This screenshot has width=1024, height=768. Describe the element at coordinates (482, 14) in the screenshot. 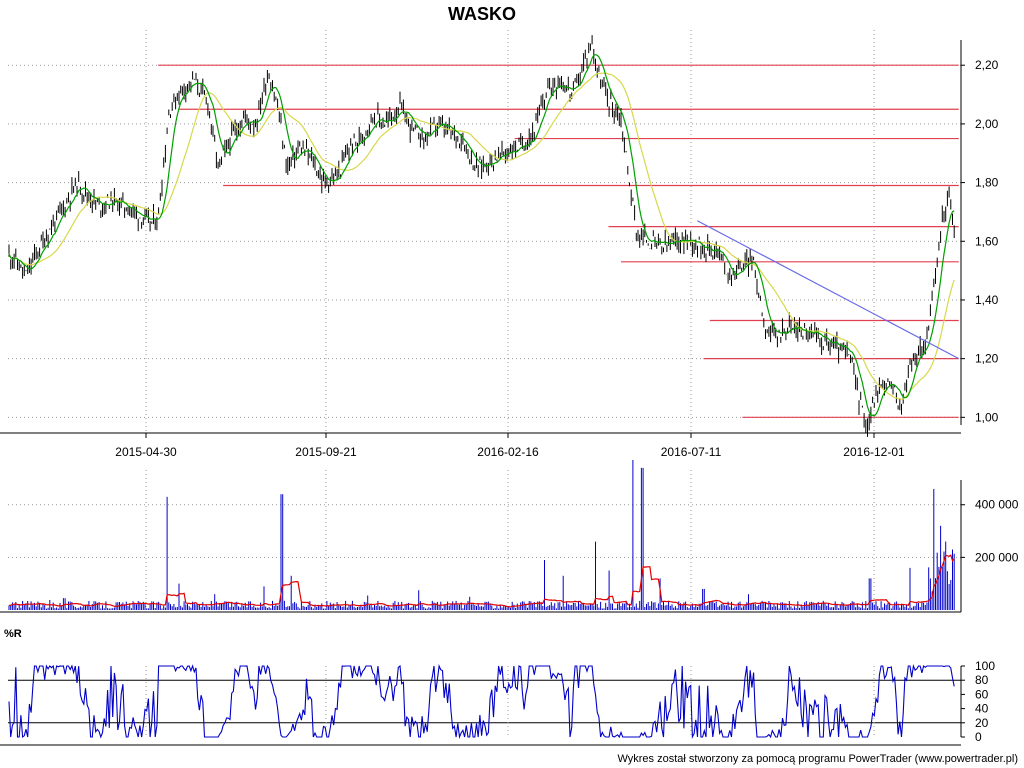

I see `chart-title: WASKO` at that location.